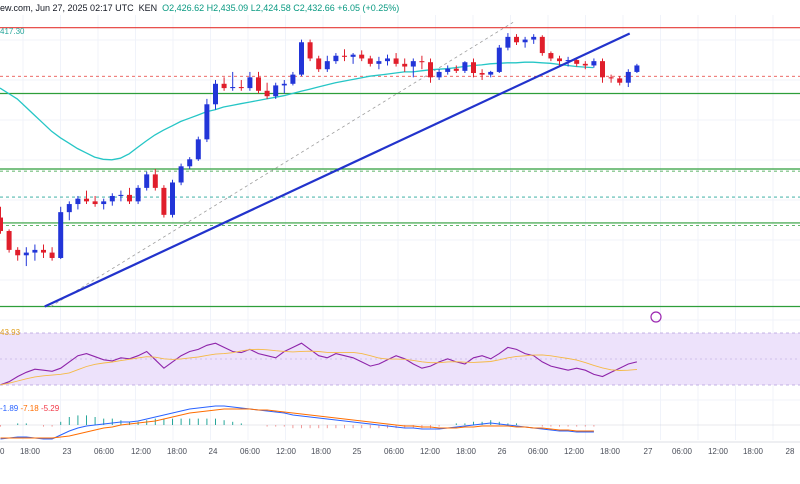  I want to click on x-tick-label: 26, so click(502, 451).